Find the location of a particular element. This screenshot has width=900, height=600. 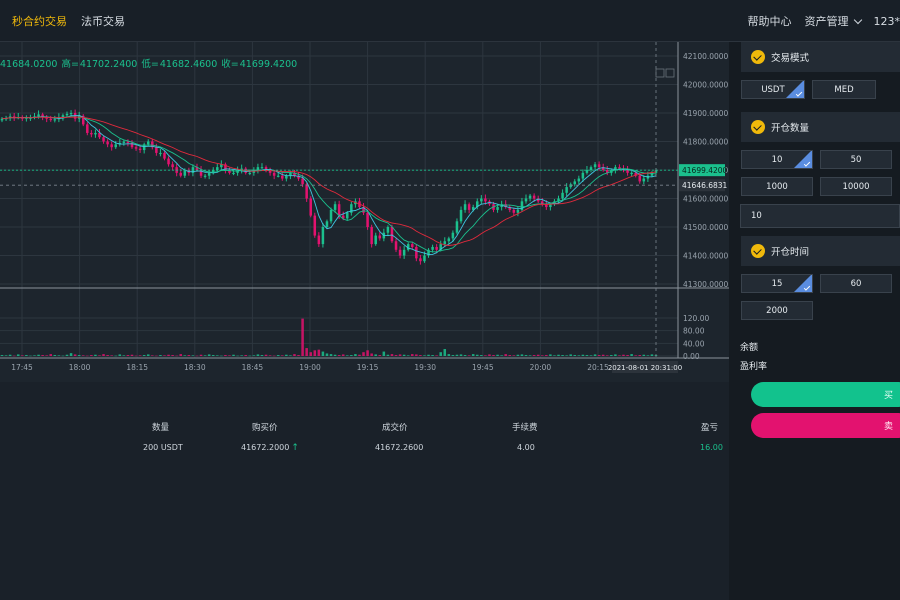

nav-asset-label: 资产管理 is located at coordinates (826, 21).